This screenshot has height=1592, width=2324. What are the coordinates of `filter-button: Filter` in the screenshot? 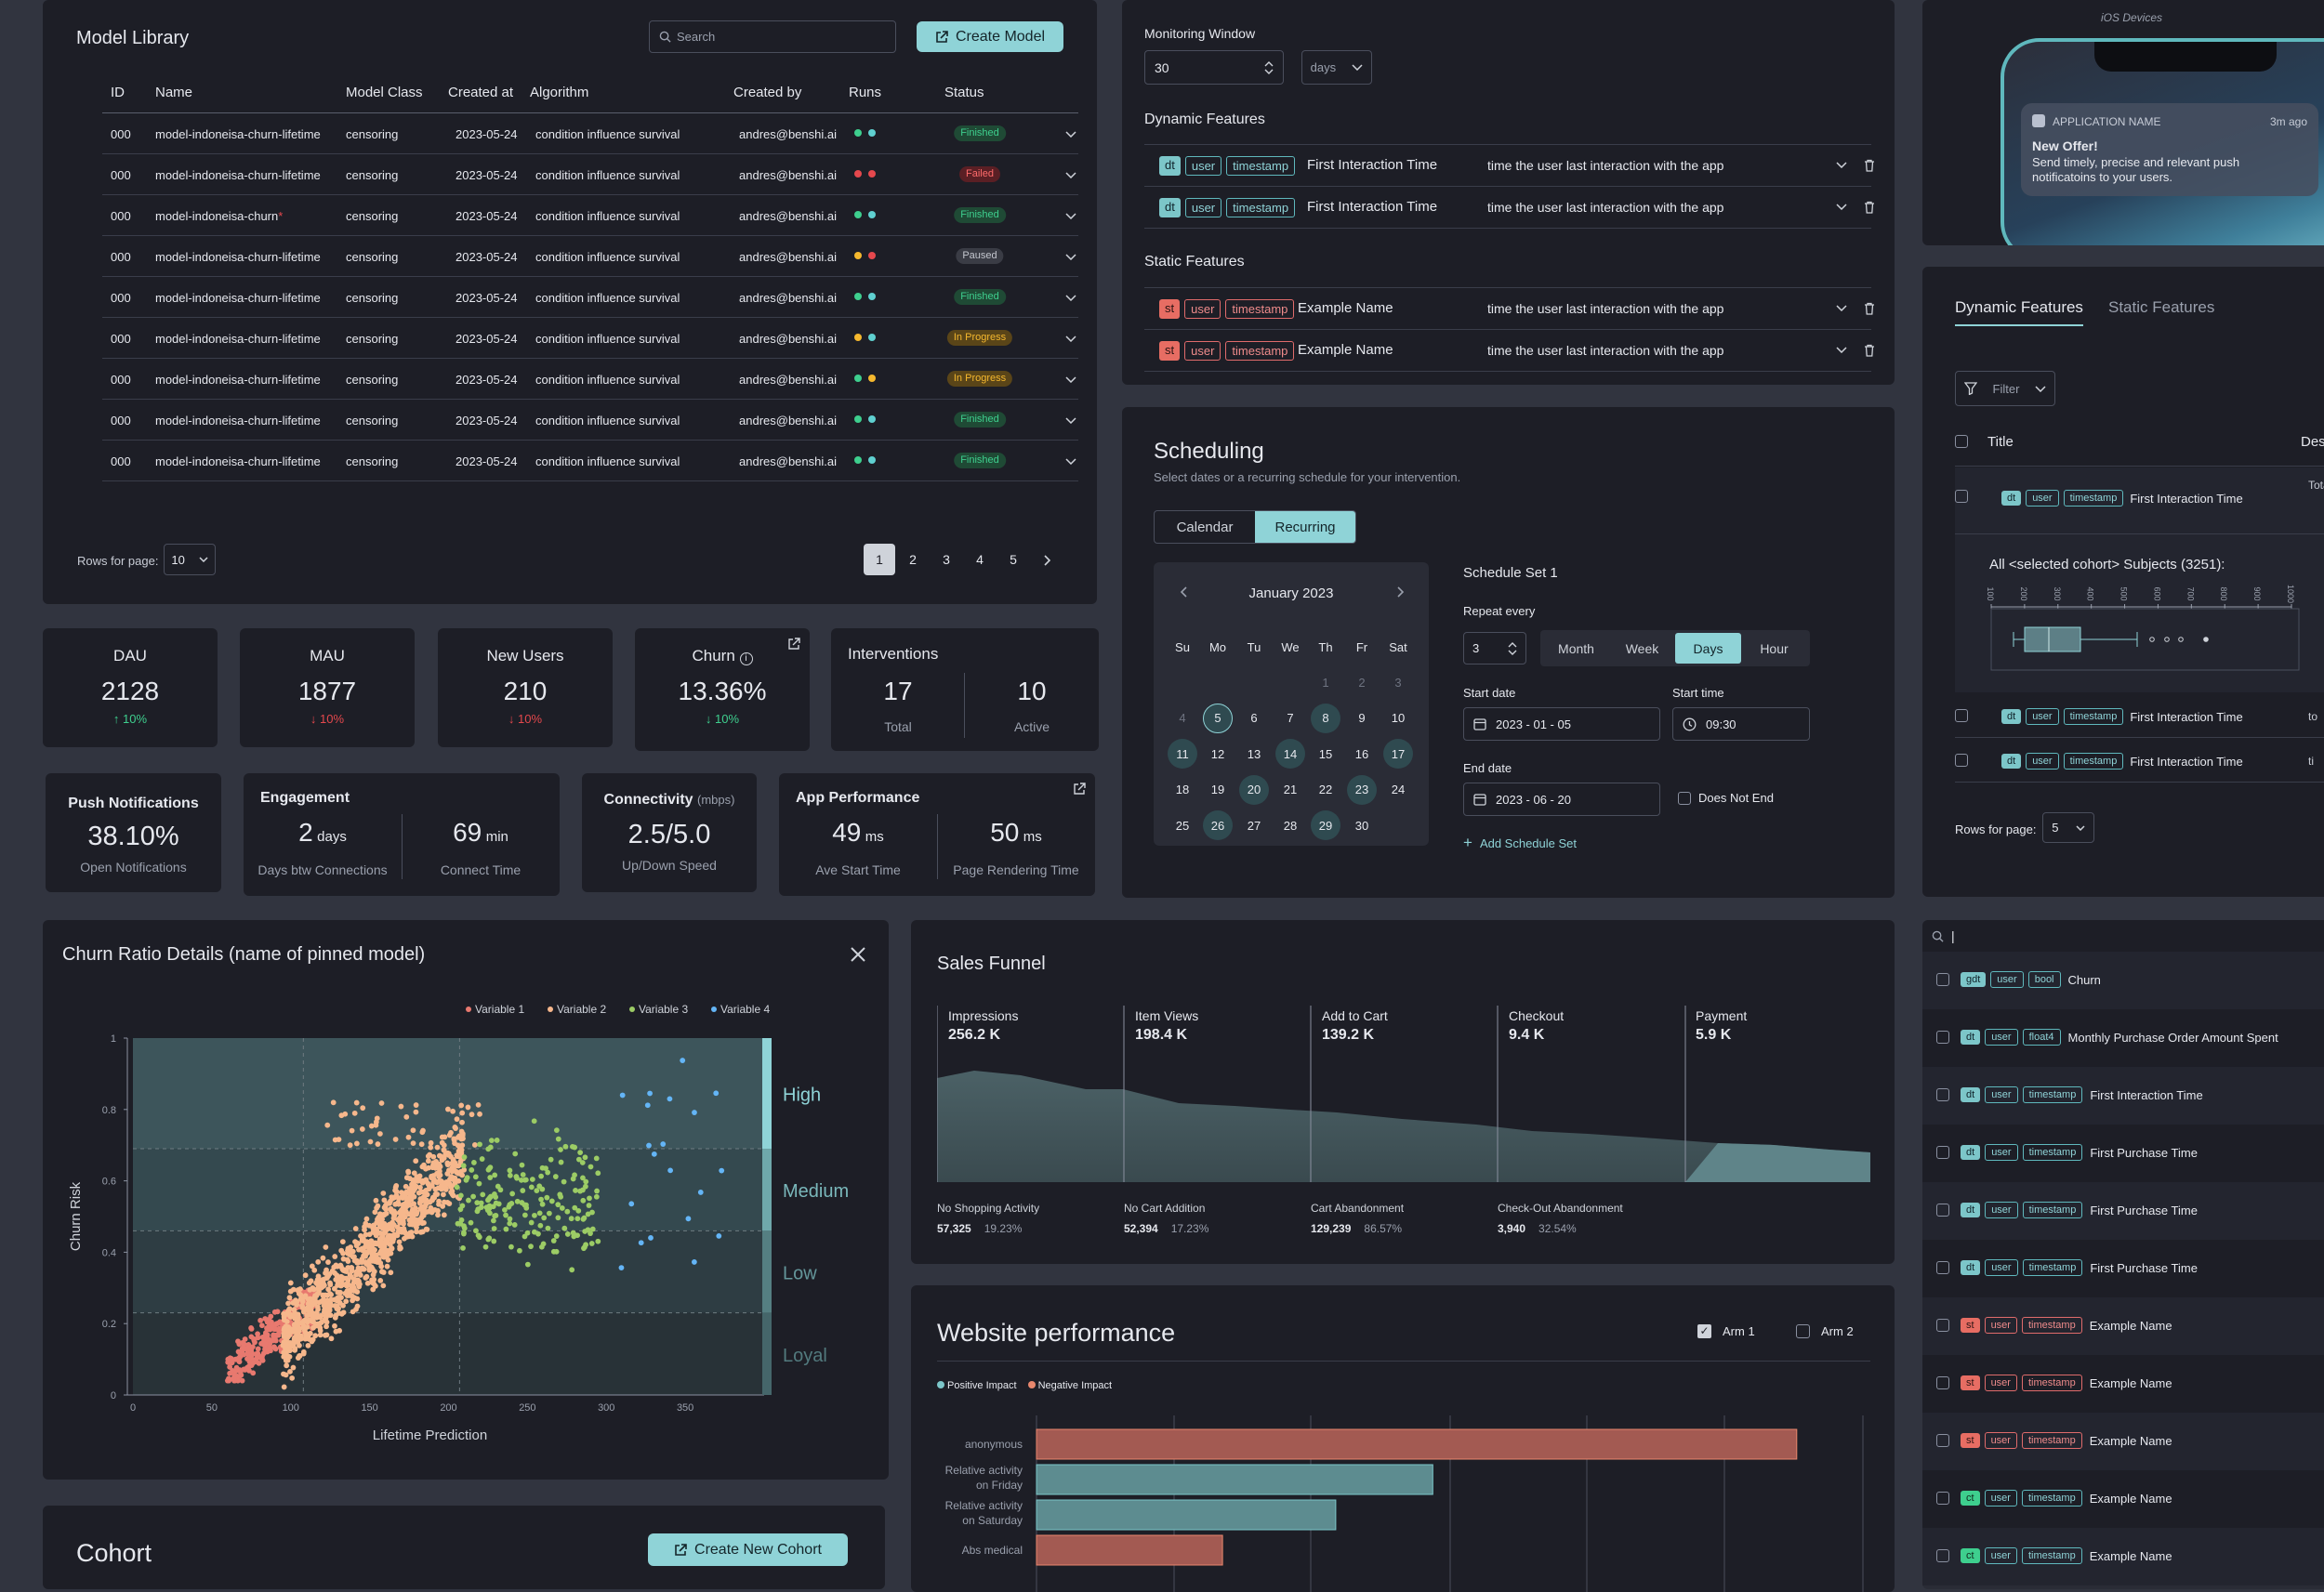 It's located at (2005, 388).